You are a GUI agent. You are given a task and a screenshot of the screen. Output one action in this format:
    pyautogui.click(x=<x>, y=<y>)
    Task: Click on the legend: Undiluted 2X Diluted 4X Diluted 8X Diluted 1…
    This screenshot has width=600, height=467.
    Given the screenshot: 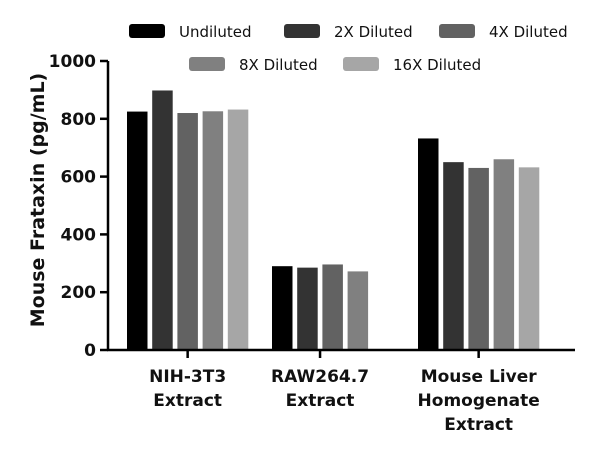 What is the action you would take?
    pyautogui.click(x=348, y=48)
    